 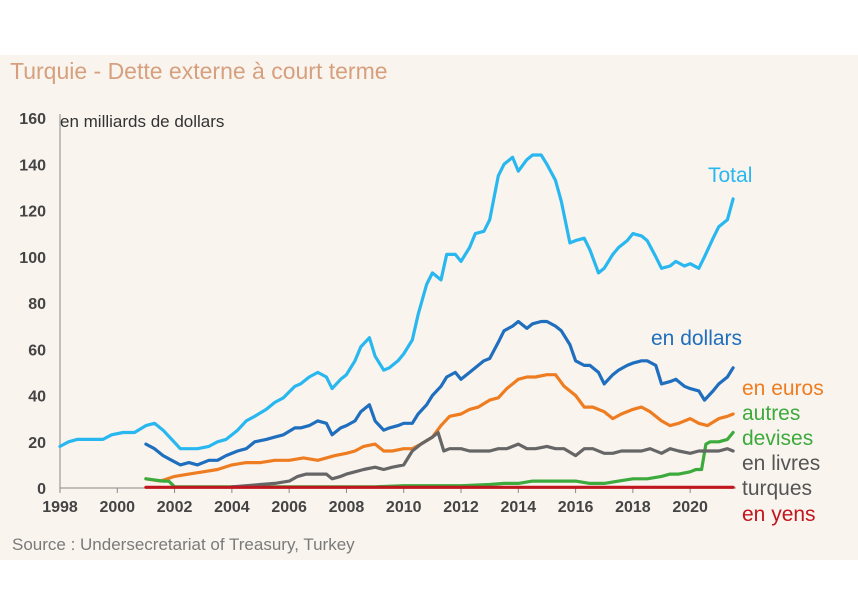 What do you see at coordinates (32, 119) in the screenshot?
I see `y-tick-label: 160` at bounding box center [32, 119].